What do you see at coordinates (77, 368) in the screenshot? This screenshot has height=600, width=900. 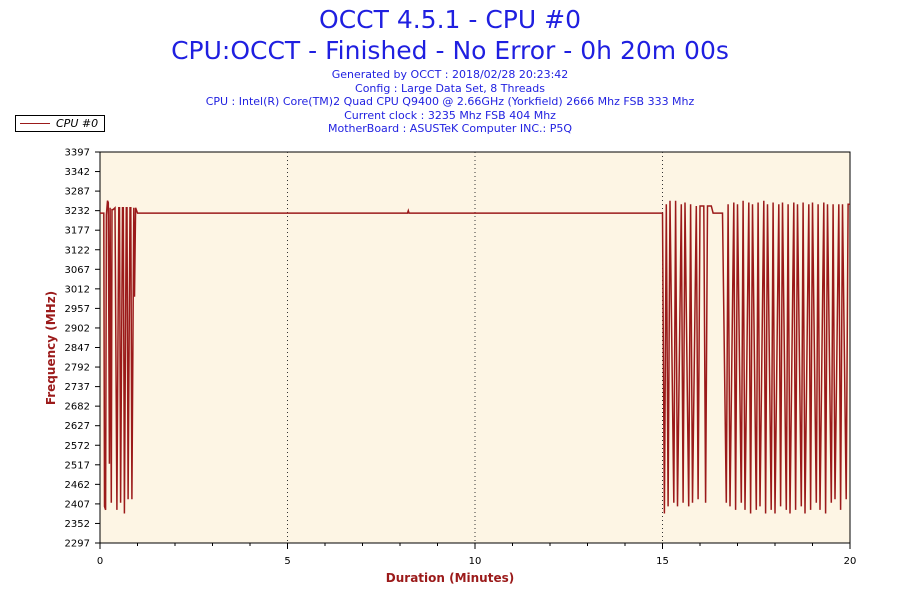 I see `y-tick-label: 2792` at bounding box center [77, 368].